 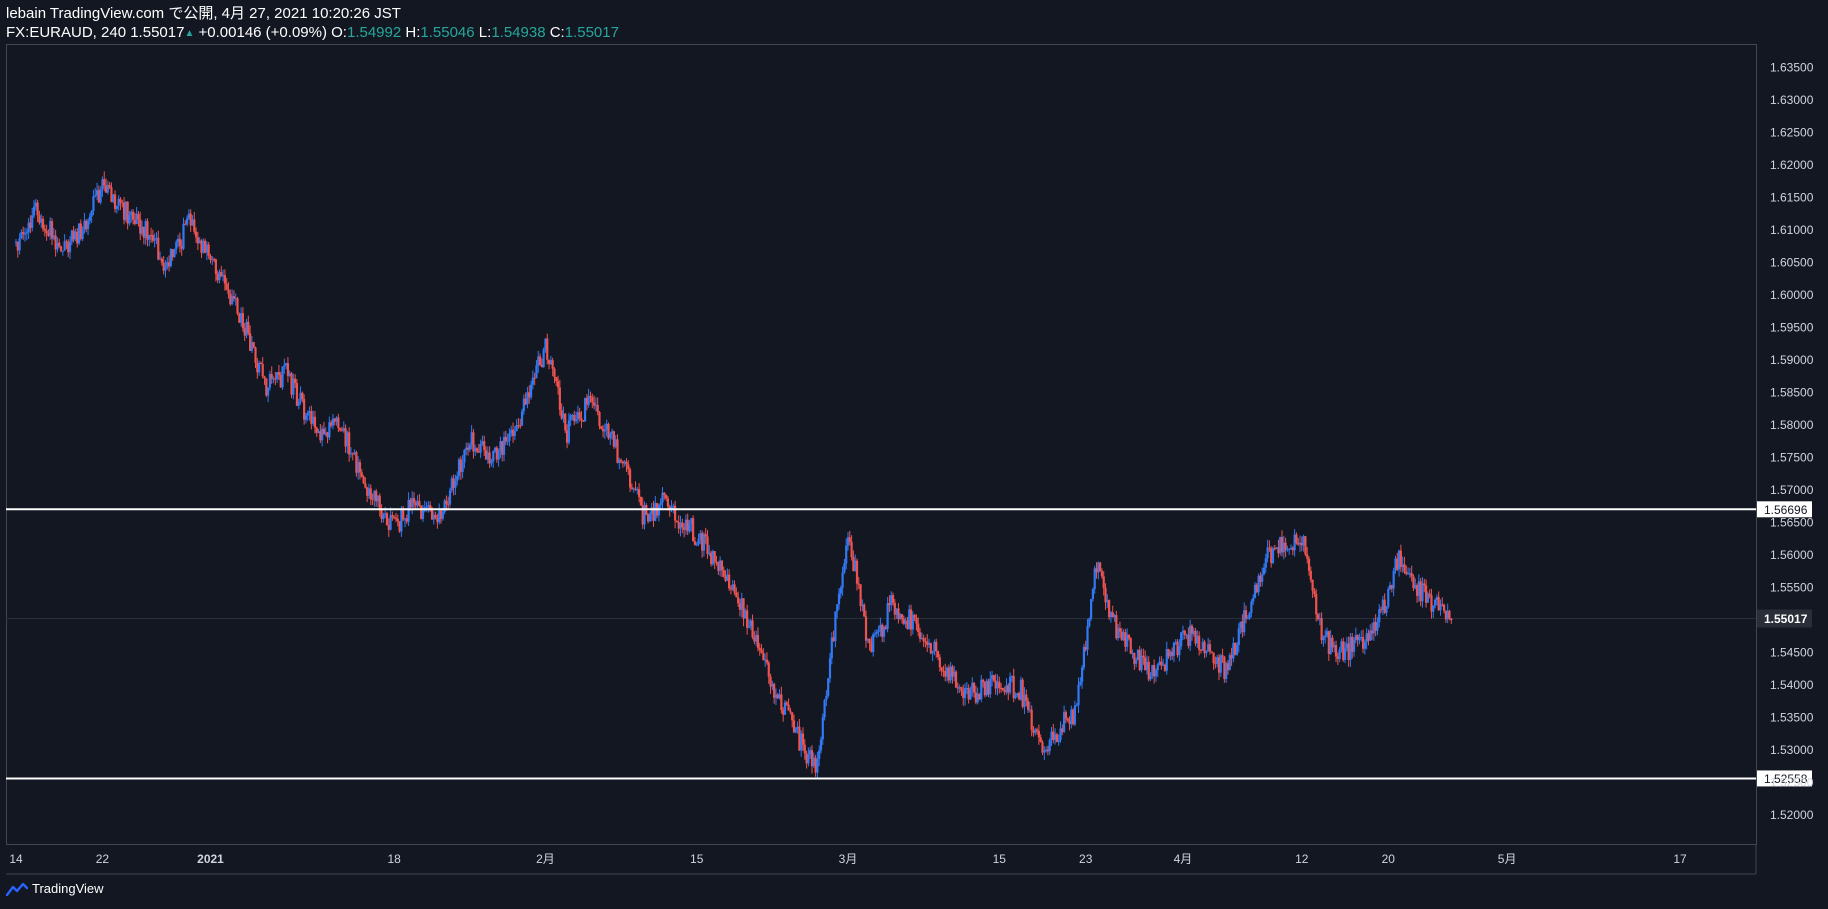 I want to click on price-tick-label: 1.57000, so click(x=1792, y=490).